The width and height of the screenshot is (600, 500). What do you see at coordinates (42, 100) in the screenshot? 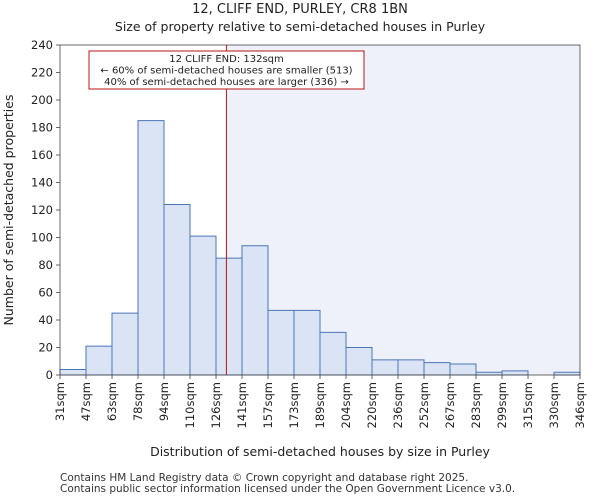
I see `y-tick-label: 200` at bounding box center [42, 100].